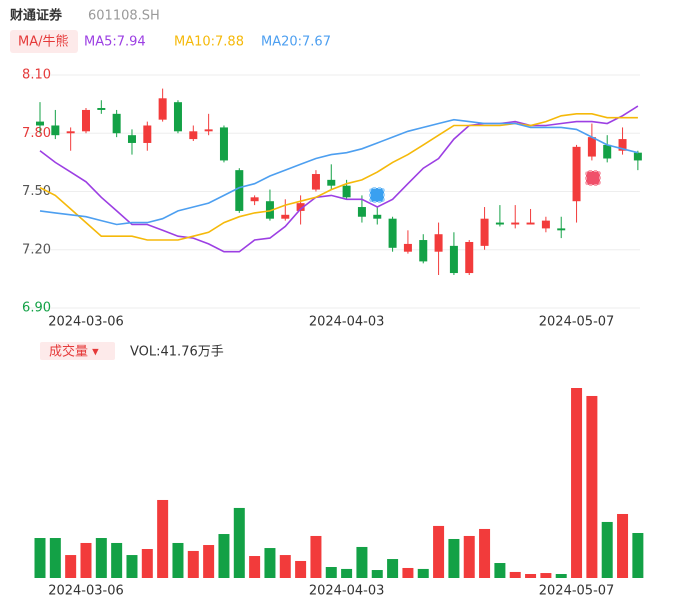  Describe the element at coordinates (209, 42) in the screenshot. I see `legend-entry: MA10:7.88` at that location.